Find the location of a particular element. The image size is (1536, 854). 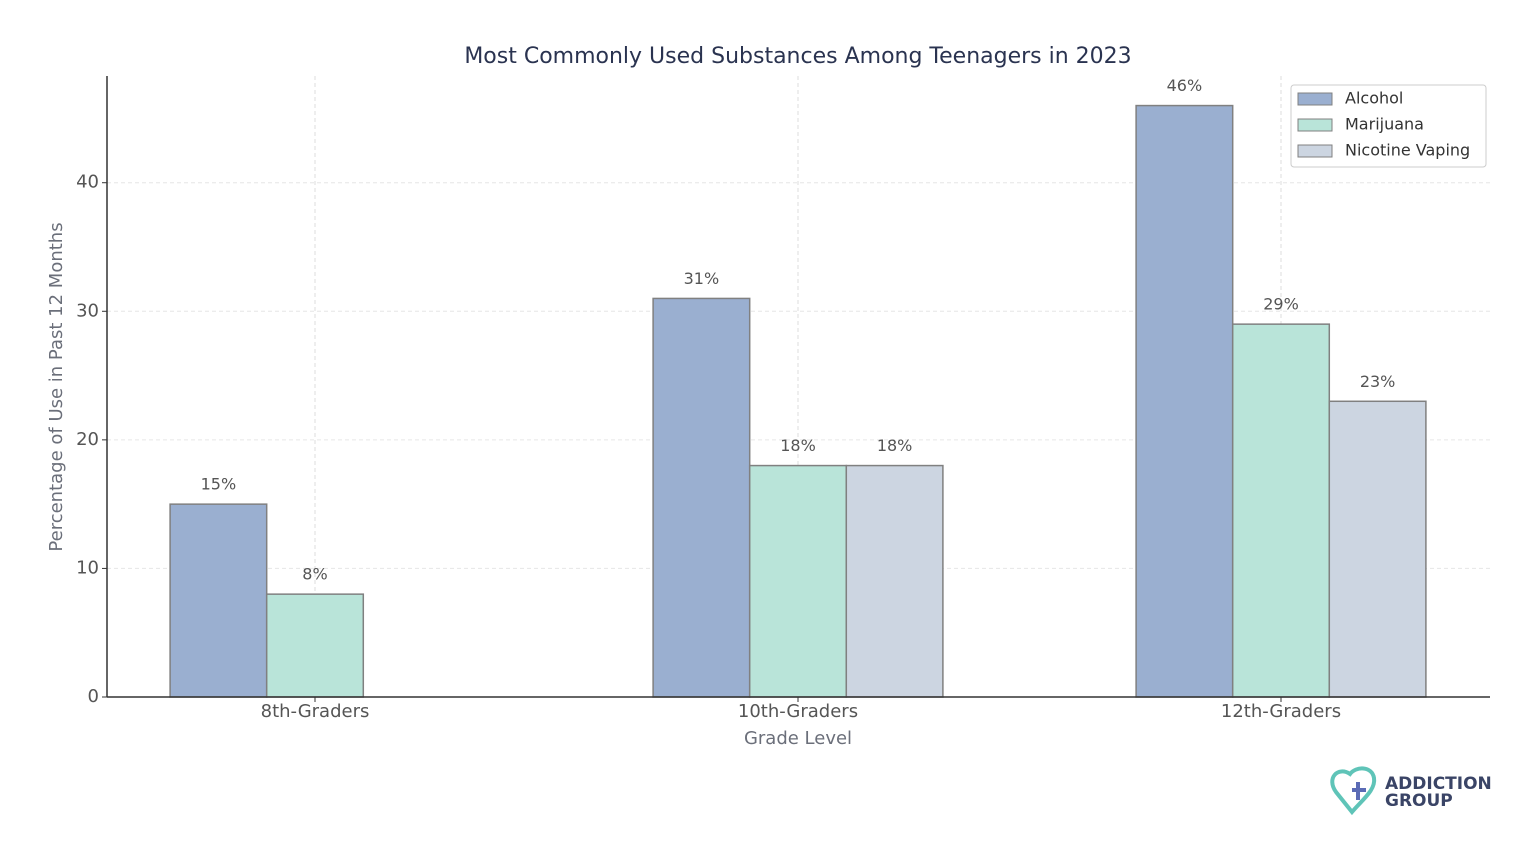

value-label: 46% is located at coordinates (1185, 85).